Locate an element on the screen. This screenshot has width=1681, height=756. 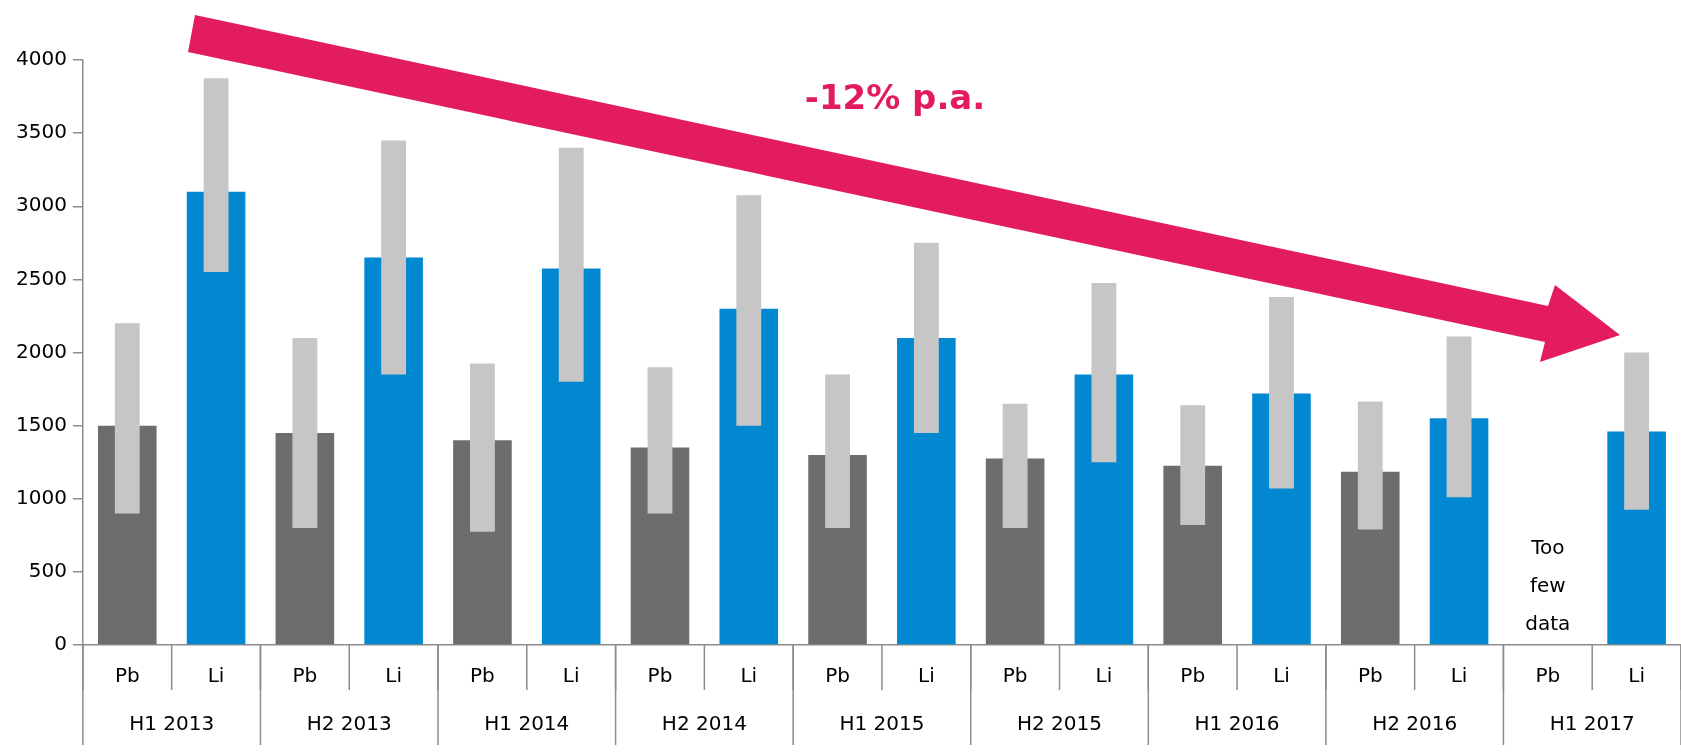
annotation: -12% p.a. is located at coordinates (895, 96).